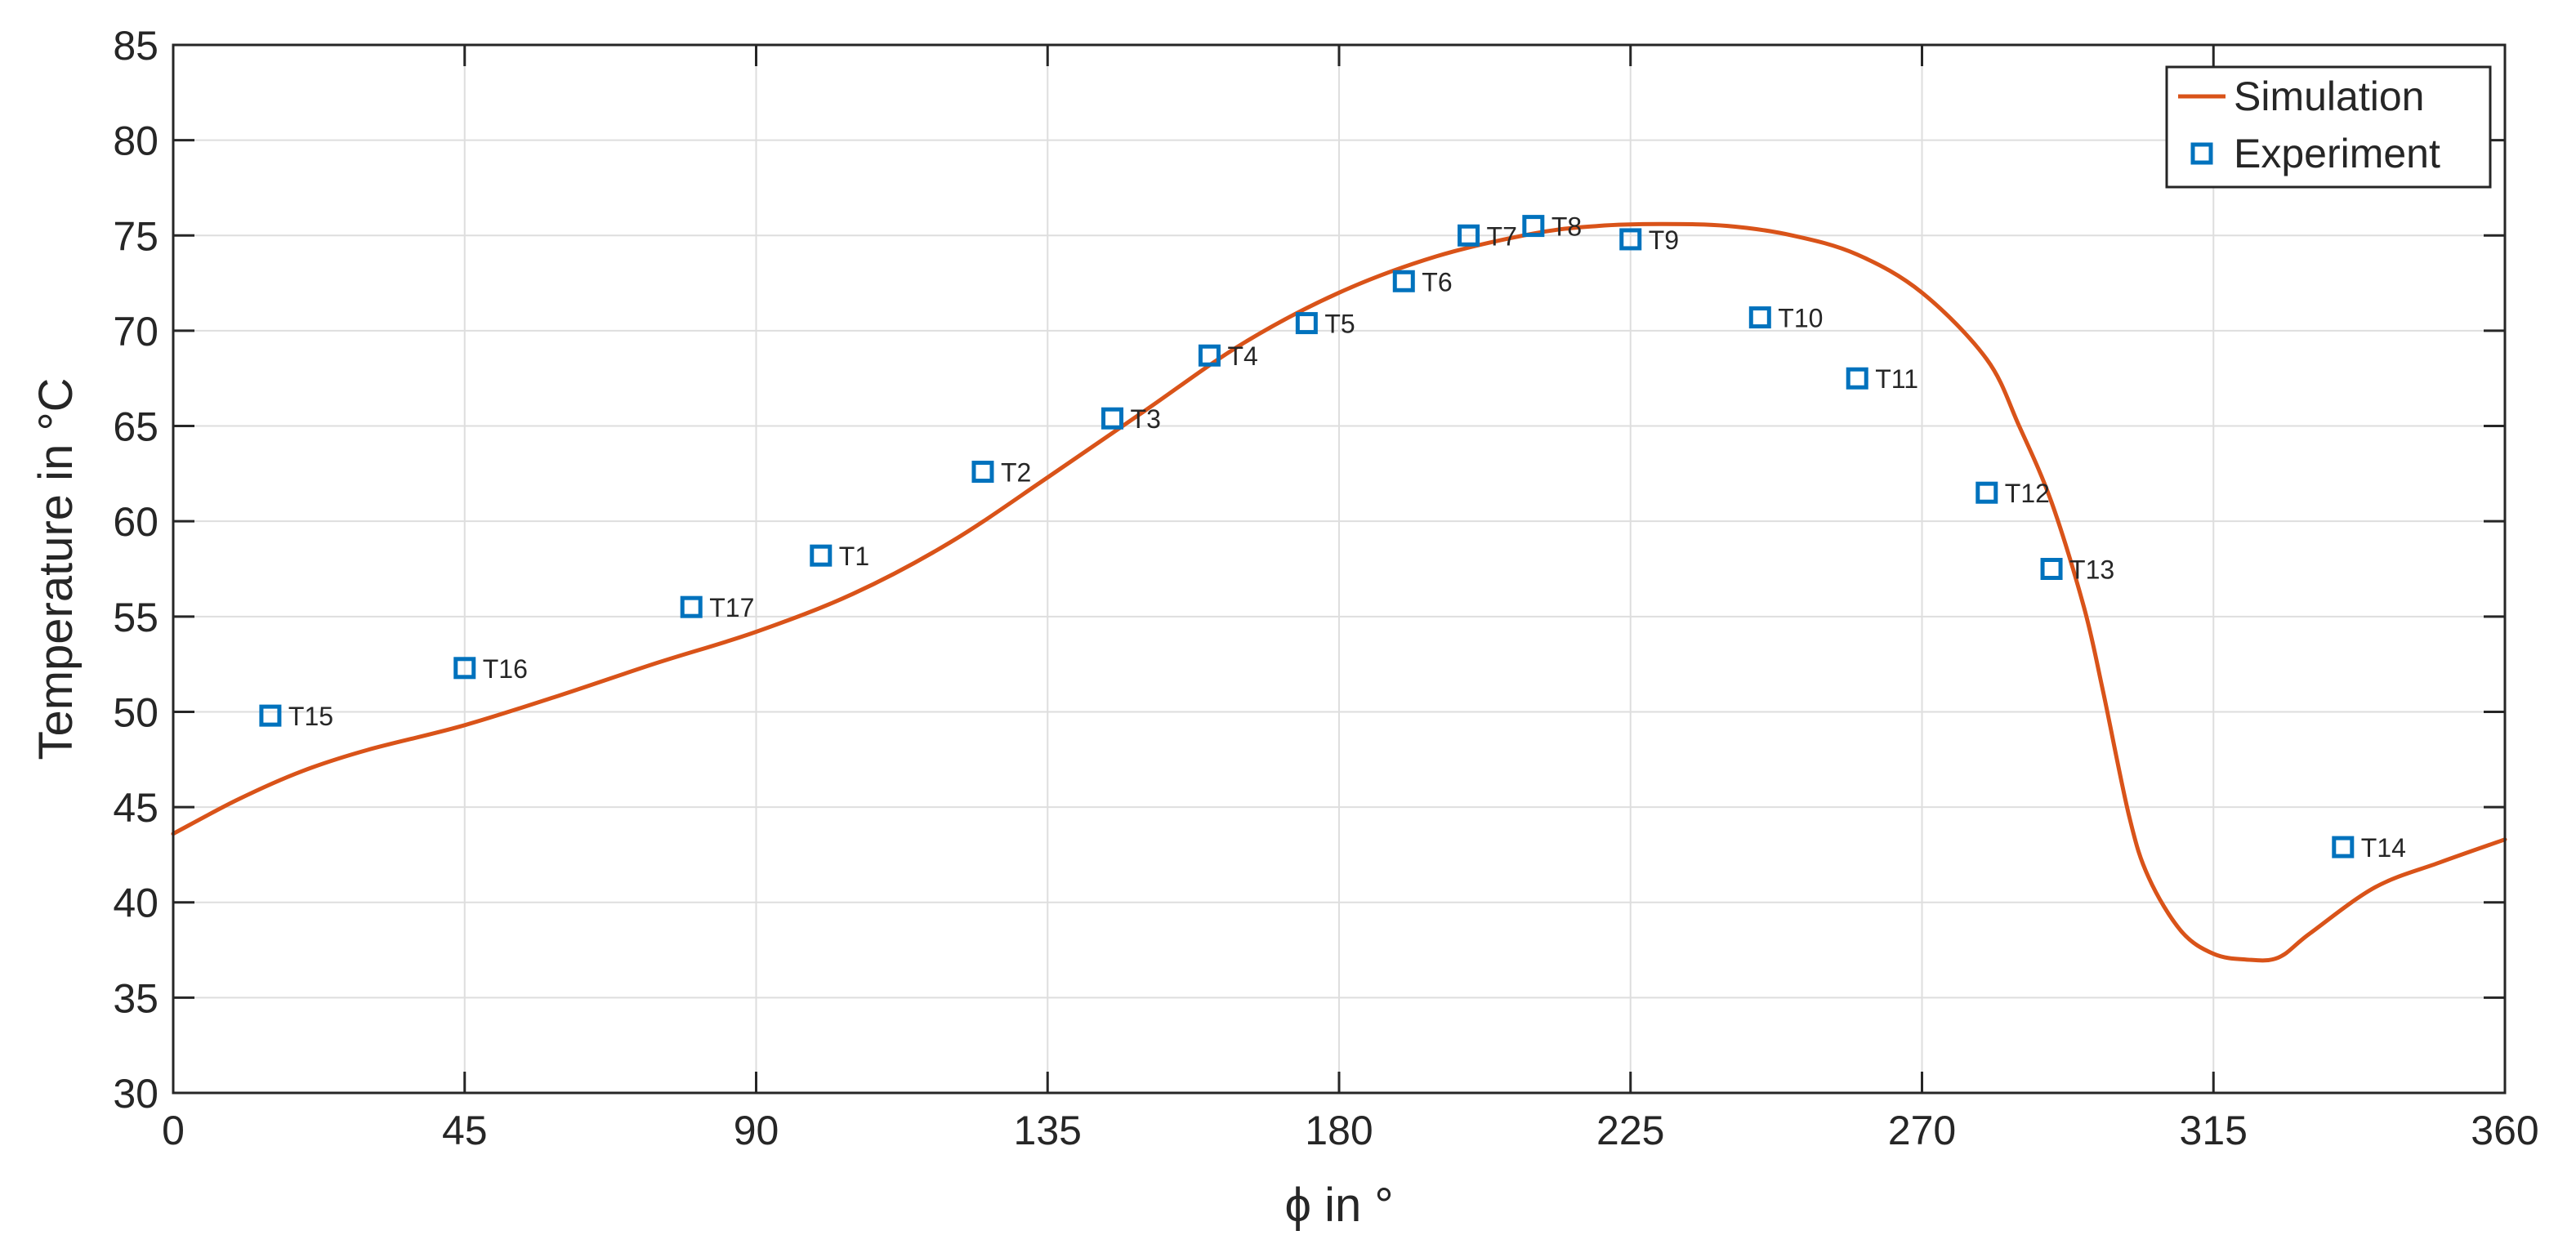 The width and height of the screenshot is (2576, 1253). I want to click on point-label: T9, so click(1664, 240).